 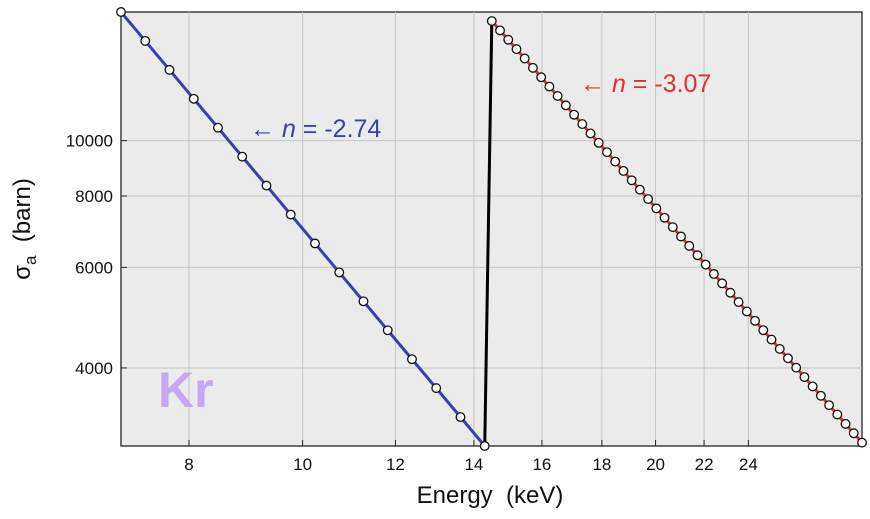 I want to click on x-tick-label: 24, so click(x=748, y=464).